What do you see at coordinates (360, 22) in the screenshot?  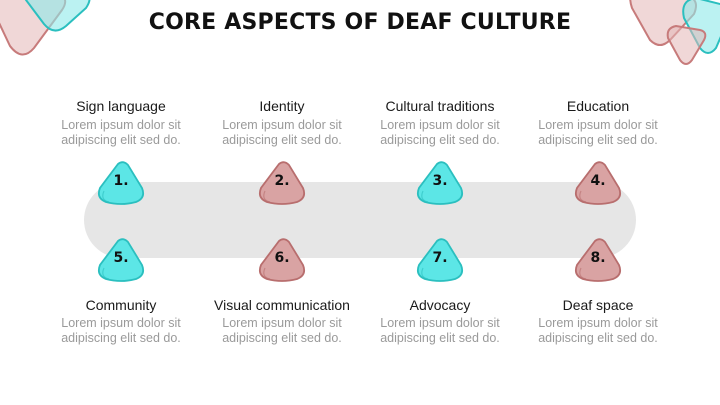 I see `page-title: CORE ASPECTS OF DEAF CULTURE` at bounding box center [360, 22].